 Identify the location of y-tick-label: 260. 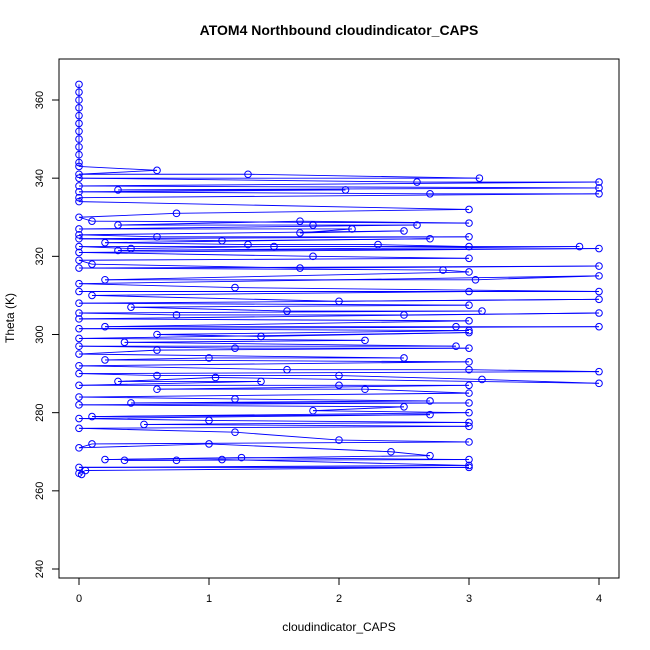
(40, 491).